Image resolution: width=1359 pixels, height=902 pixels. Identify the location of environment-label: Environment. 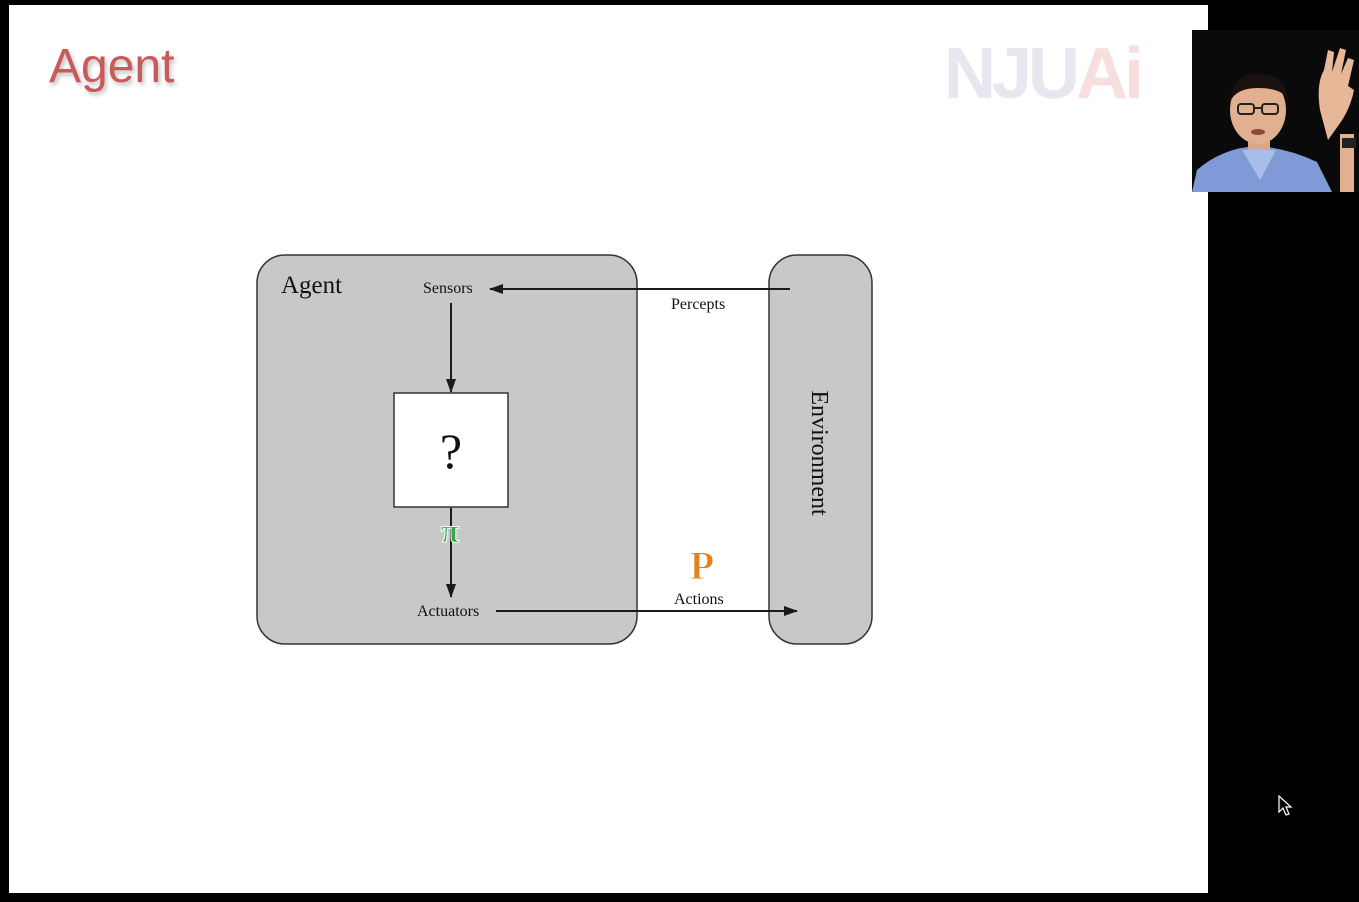
(819, 453).